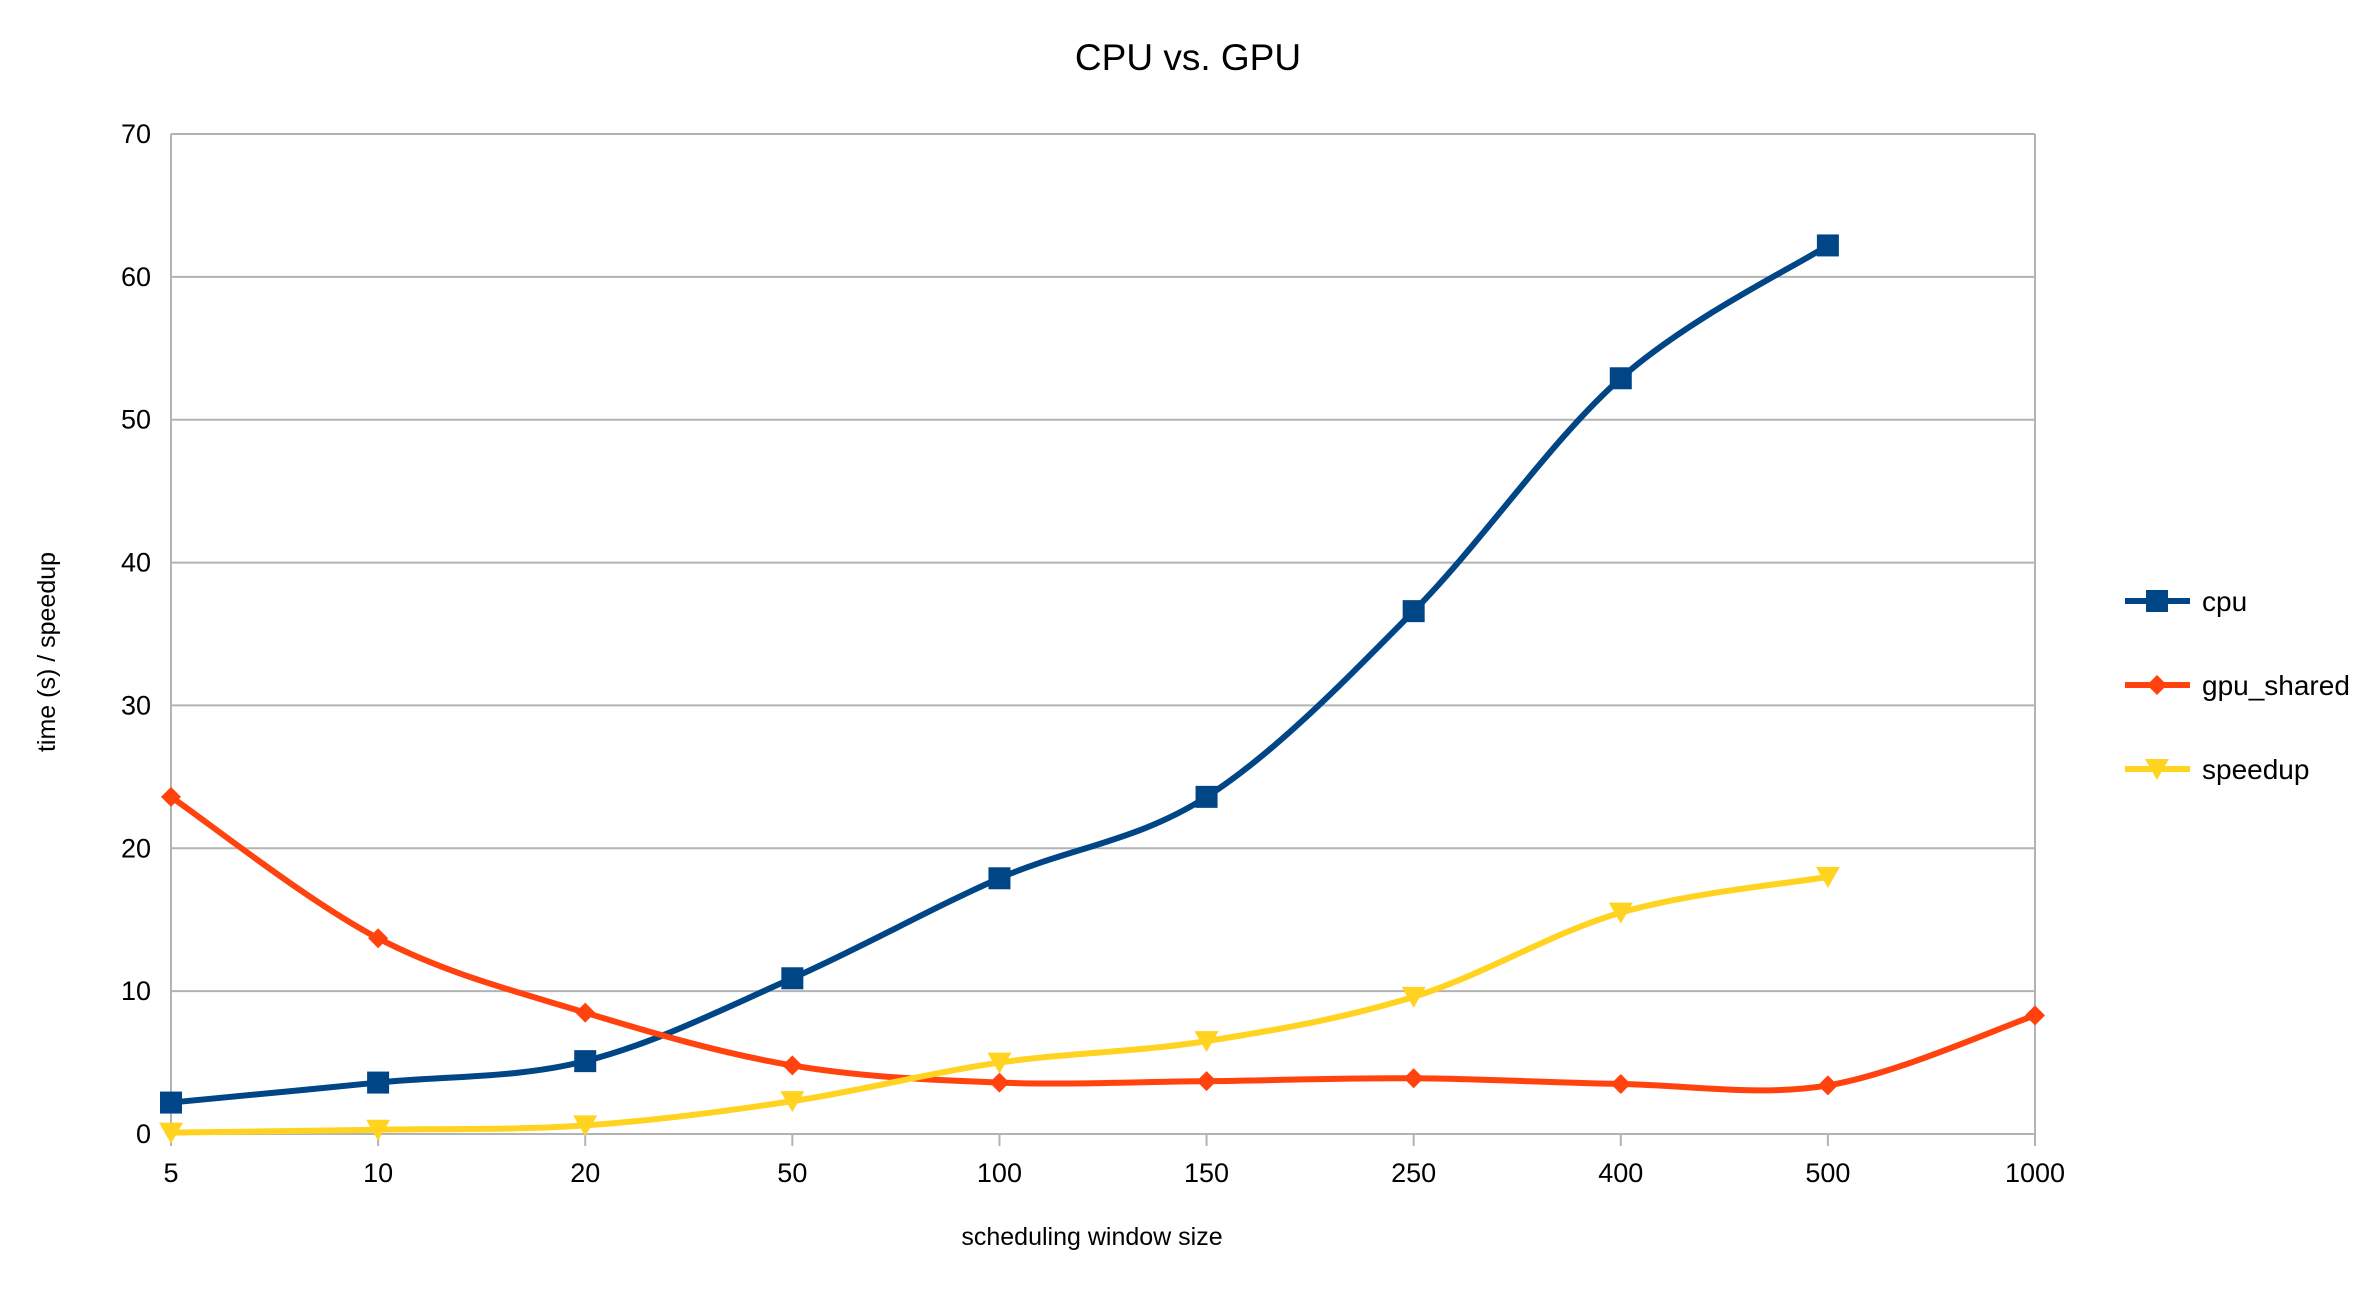 The width and height of the screenshot is (2376, 1289). I want to click on legend-marker-cpu, so click(2157, 601).